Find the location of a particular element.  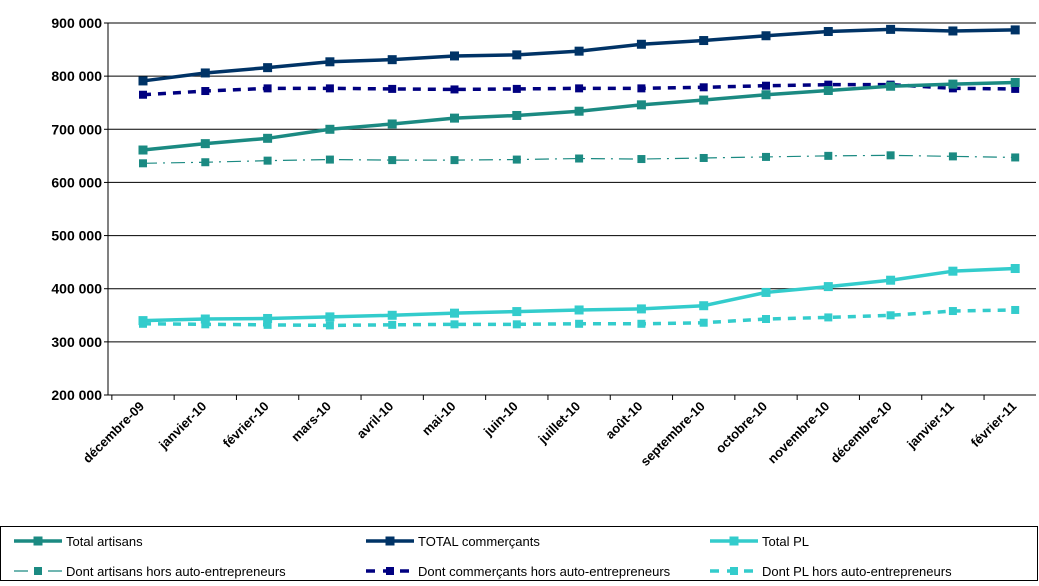

y-tick-label: 400 000 is located at coordinates (76, 289).